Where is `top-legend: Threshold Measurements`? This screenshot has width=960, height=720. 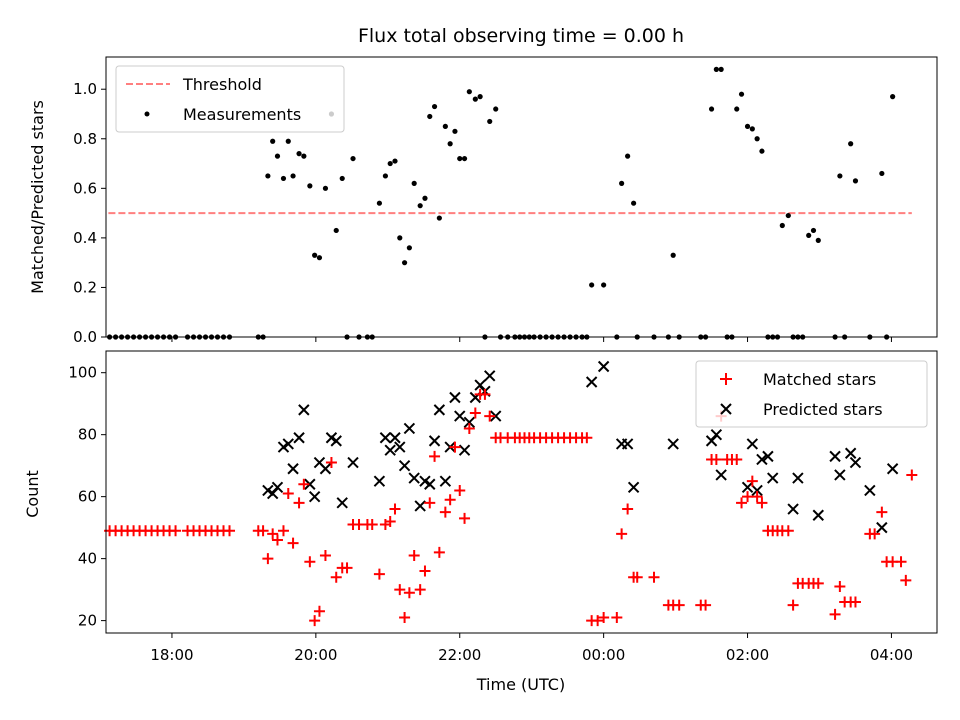 top-legend: Threshold Measurements is located at coordinates (230, 99).